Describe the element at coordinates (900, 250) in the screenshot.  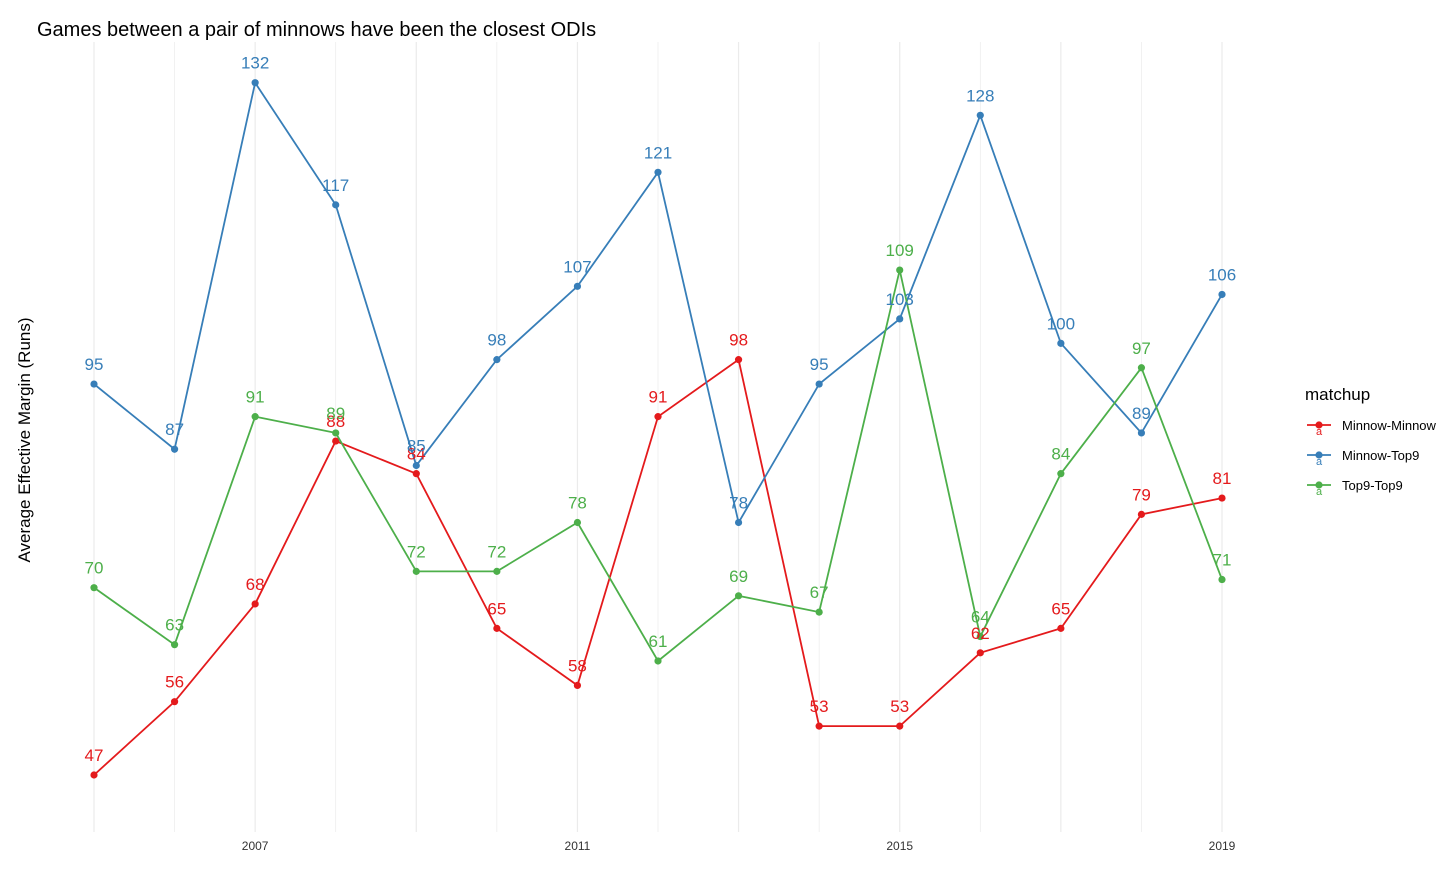
I see `data-label: 109` at that location.